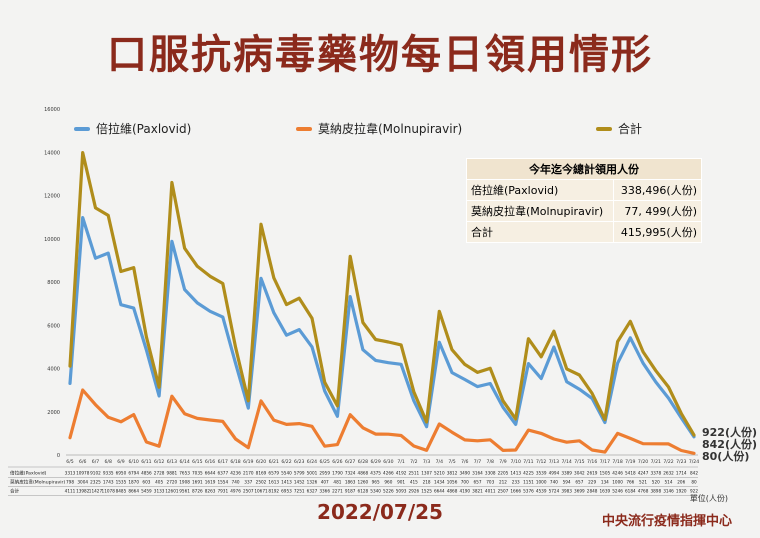  Describe the element at coordinates (579, 462) in the screenshot. I see `x-tick-label: 7/15` at that location.